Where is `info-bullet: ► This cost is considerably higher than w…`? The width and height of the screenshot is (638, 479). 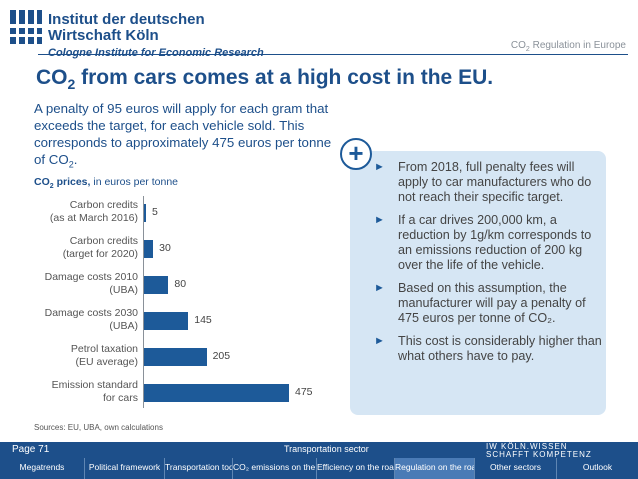 info-bullet: ► This cost is considerably higher than w… is located at coordinates (488, 349).